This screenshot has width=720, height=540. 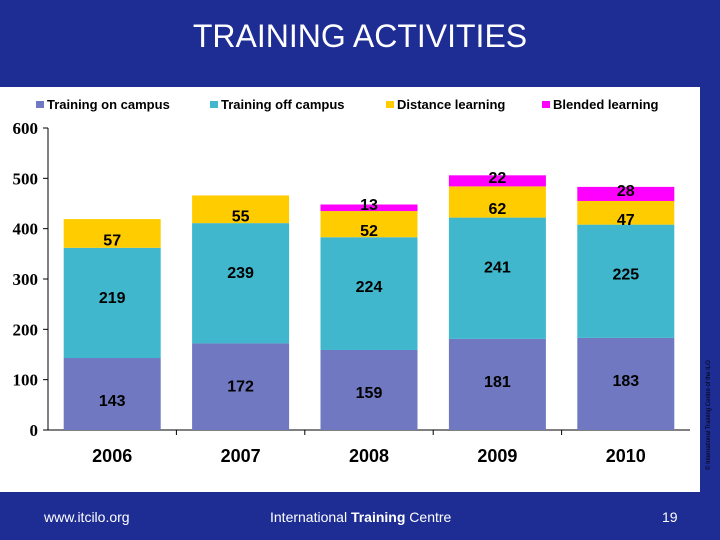 What do you see at coordinates (498, 209) in the screenshot?
I see `data-label-2009-2: 62` at bounding box center [498, 209].